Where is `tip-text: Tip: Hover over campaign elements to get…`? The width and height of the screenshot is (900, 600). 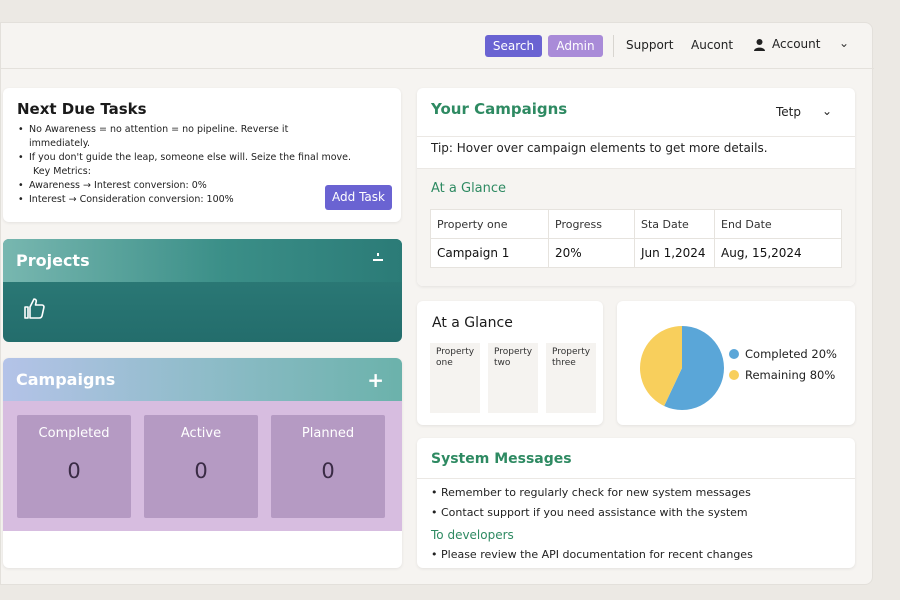
tip-text: Tip: Hover over campaign elements to get… is located at coordinates (599, 148).